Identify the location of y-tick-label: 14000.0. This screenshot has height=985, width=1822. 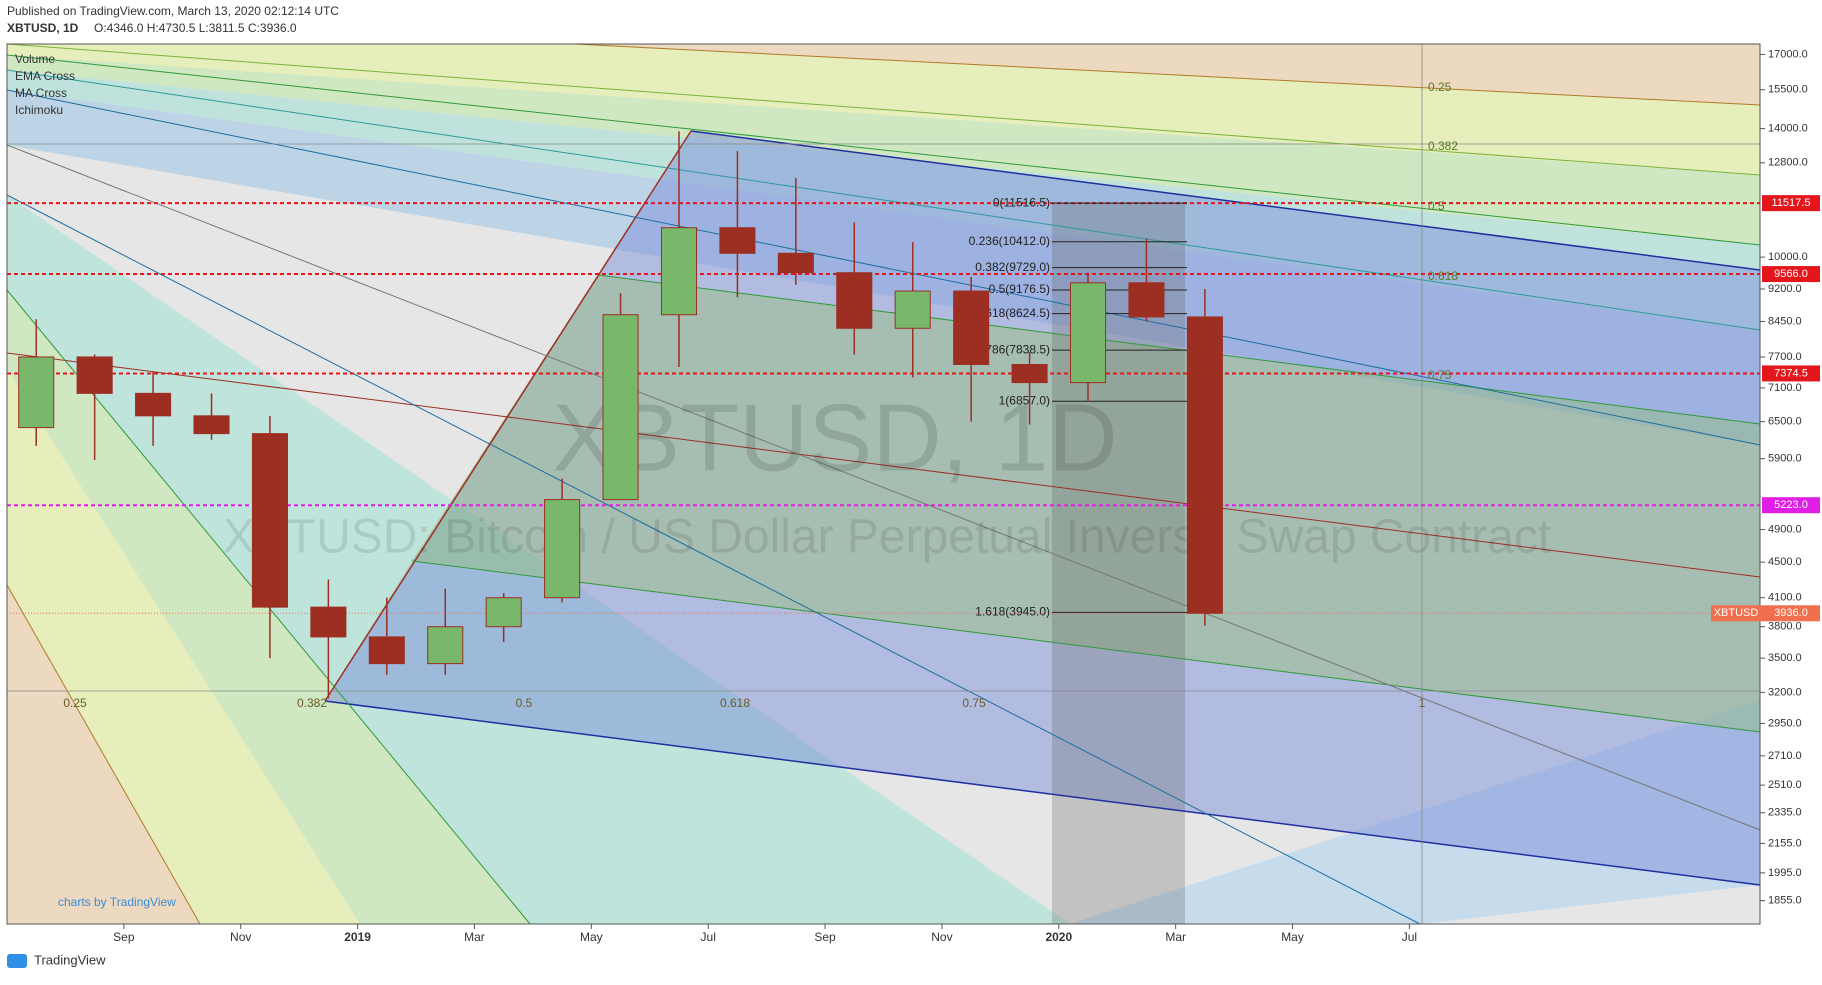
(1788, 128).